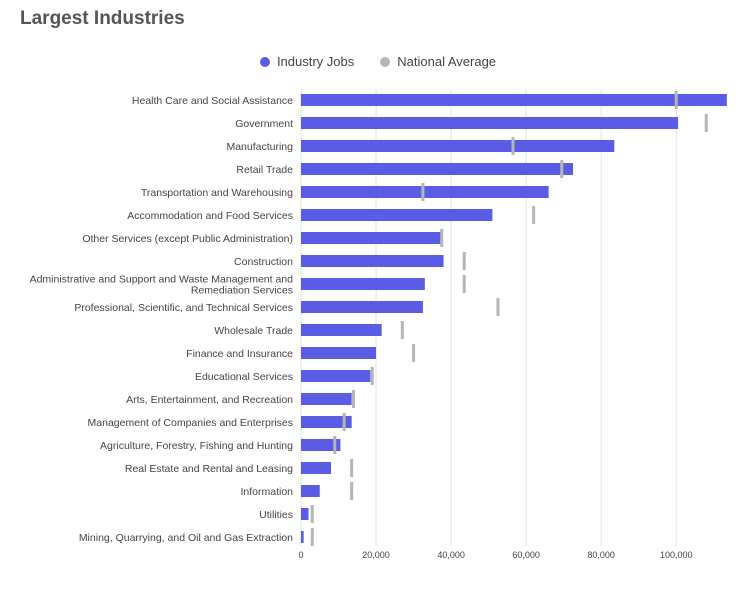 Image resolution: width=756 pixels, height=609 pixels. I want to click on category-label: Wholesale Trade, so click(253, 331).